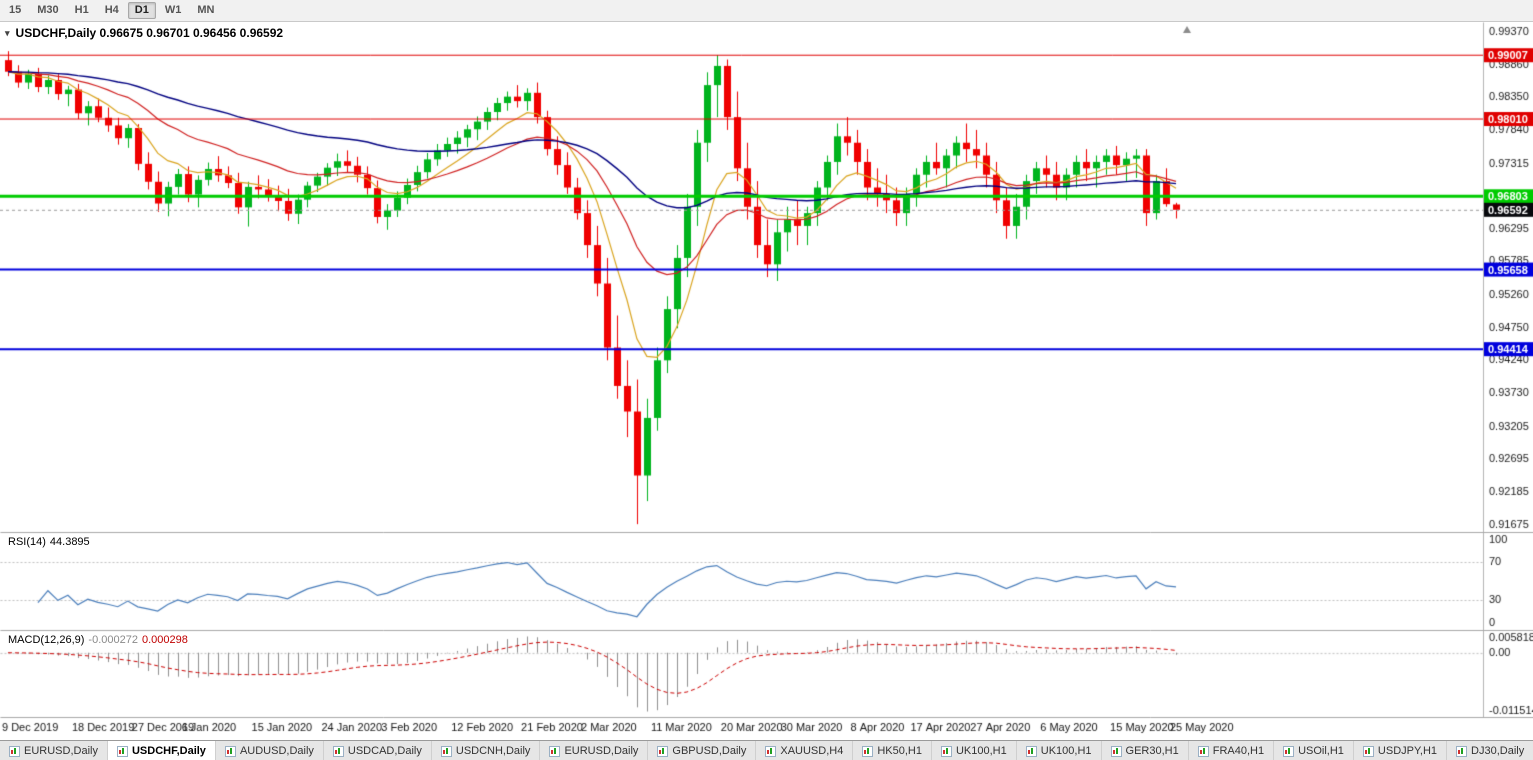  What do you see at coordinates (1498, 751) in the screenshot?
I see `chart-tab-label: DJ30,Daily` at bounding box center [1498, 751].